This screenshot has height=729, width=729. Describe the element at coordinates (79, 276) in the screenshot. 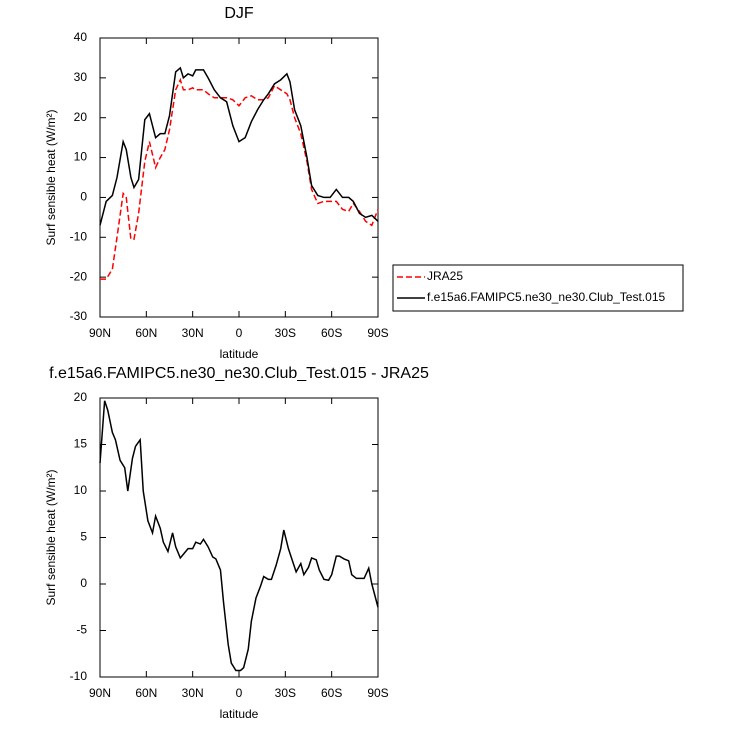

I see `y-tick-label: -20` at that location.